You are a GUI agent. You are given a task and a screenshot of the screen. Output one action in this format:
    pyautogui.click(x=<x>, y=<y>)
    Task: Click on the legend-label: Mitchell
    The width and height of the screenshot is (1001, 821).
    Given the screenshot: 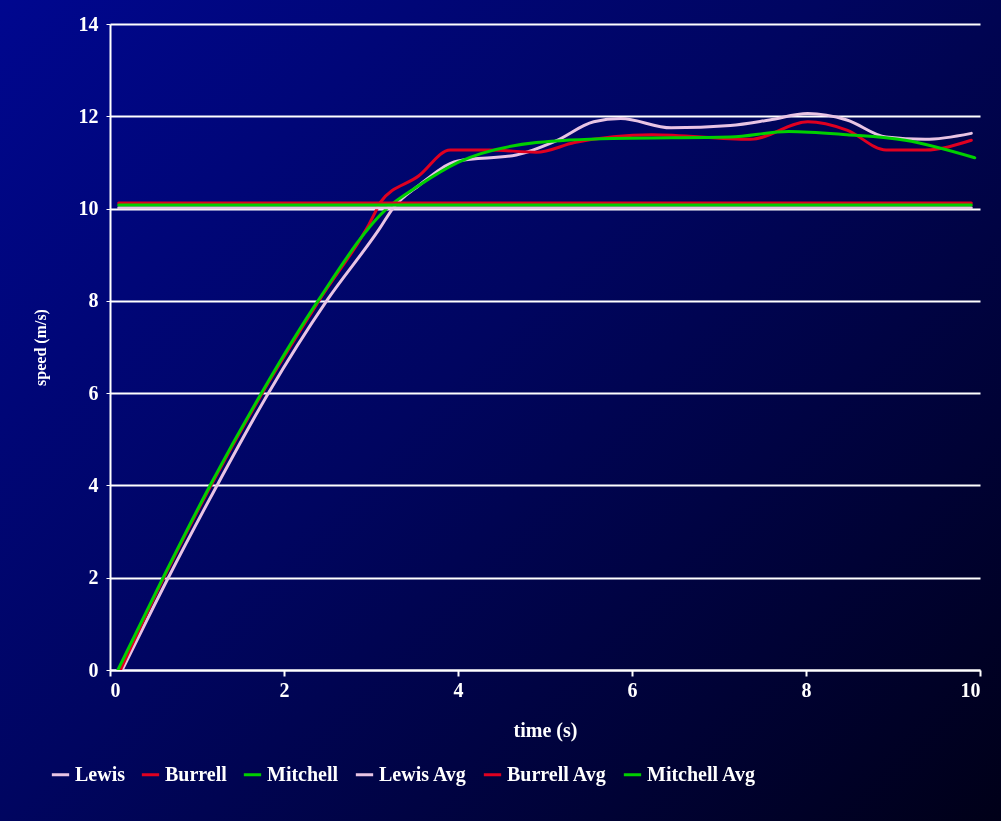 What is the action you would take?
    pyautogui.click(x=303, y=773)
    